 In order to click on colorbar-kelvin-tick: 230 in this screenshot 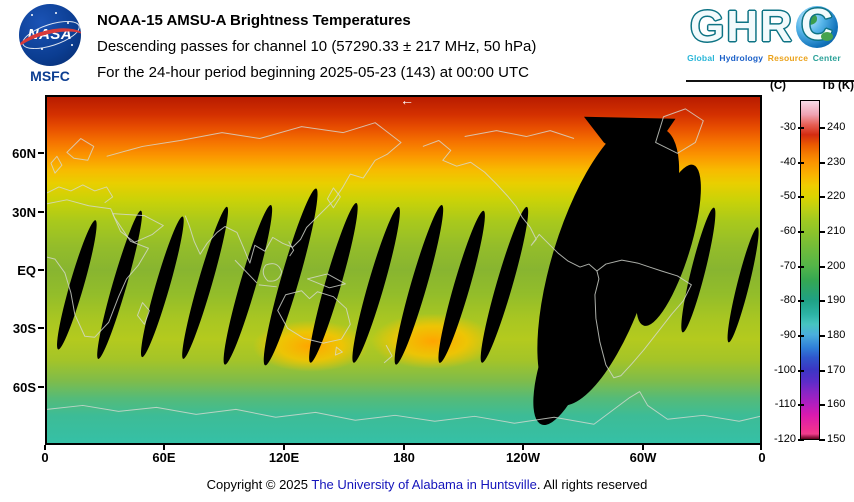, I will do `click(836, 162)`.